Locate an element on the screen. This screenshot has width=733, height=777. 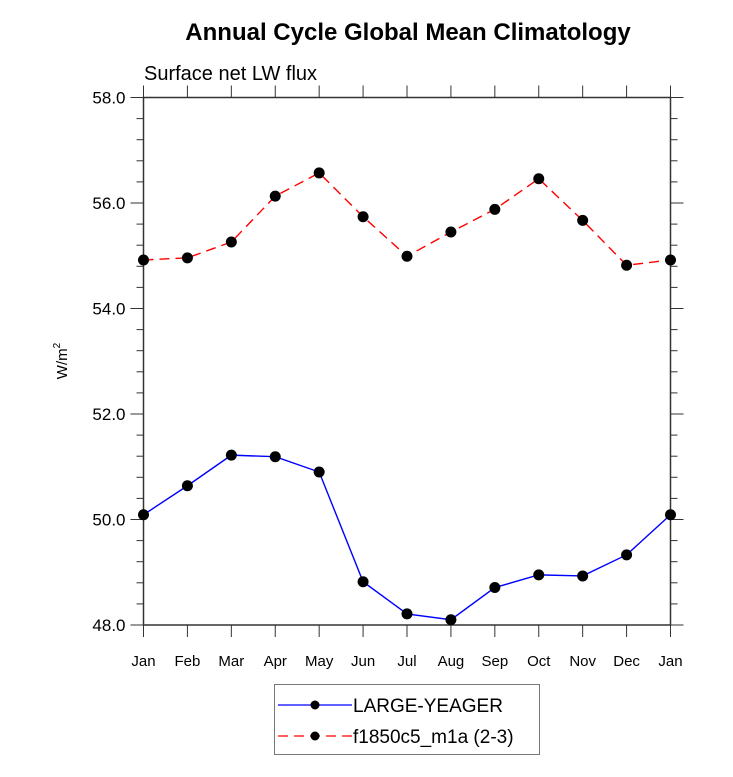
svg-text: W/m2 is located at coordinates (61, 360).